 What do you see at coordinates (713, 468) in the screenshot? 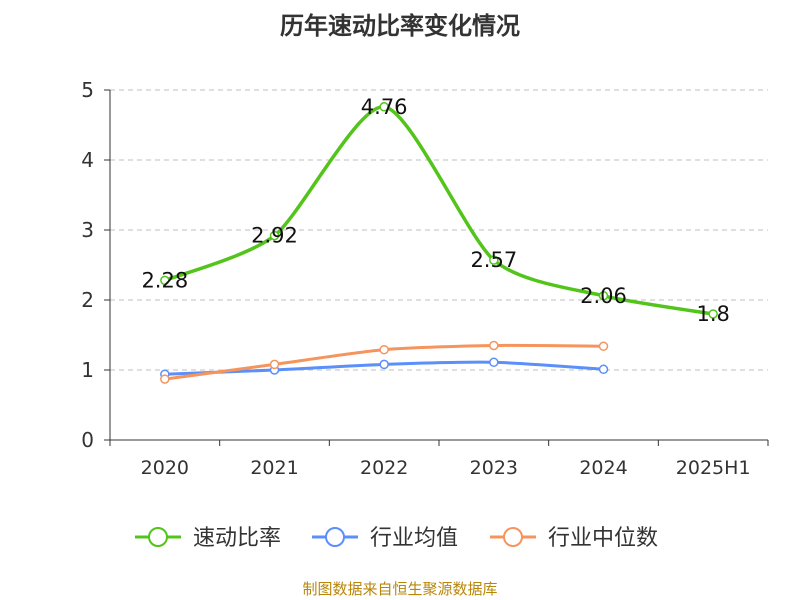
I see `x-tick-label: 2025H1` at bounding box center [713, 468].